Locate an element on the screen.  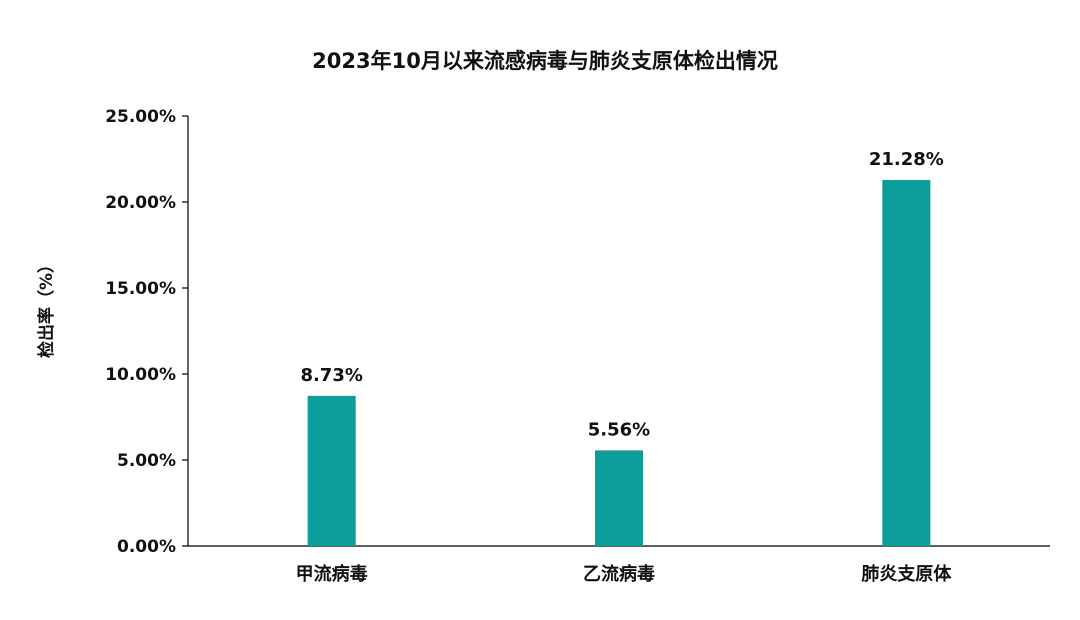
data-label-3: 21.28% is located at coordinates (906, 159).